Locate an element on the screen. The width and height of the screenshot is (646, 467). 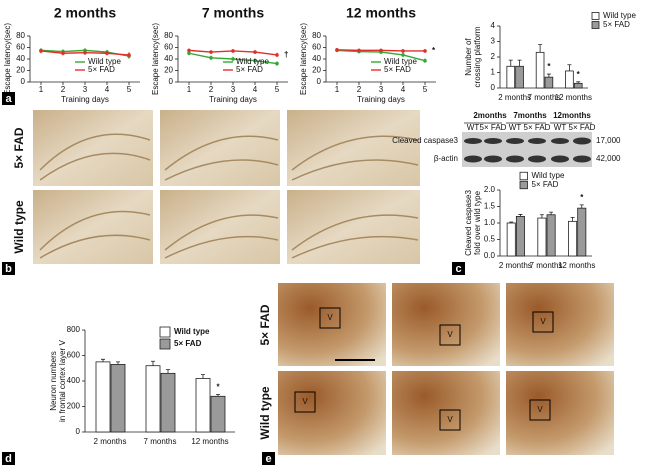
y-tick-label: 3 is located at coordinates (493, 41).